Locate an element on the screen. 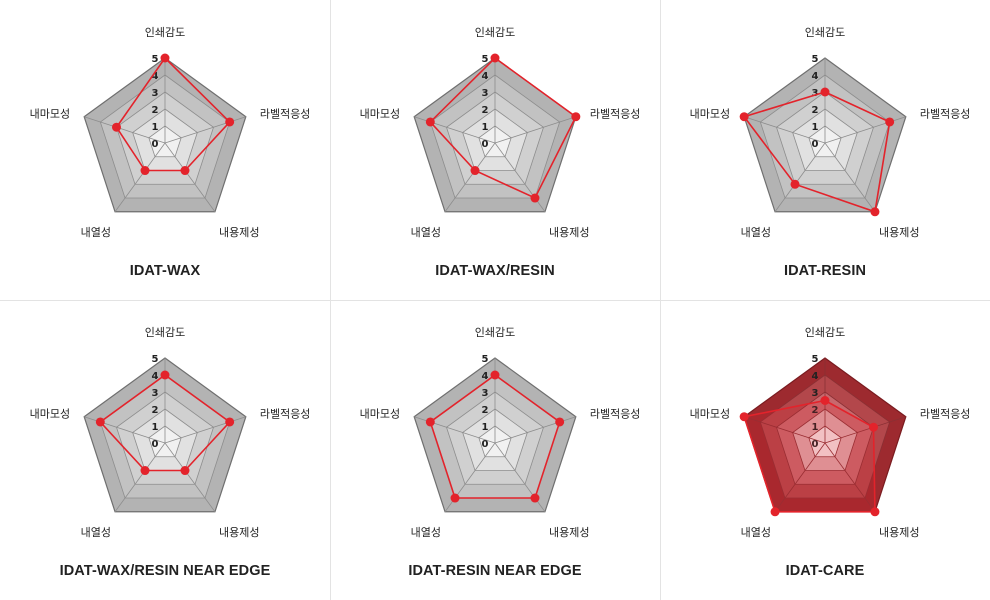 This screenshot has height=600, width=990. chart-title: IDAT-CARE is located at coordinates (825, 571).